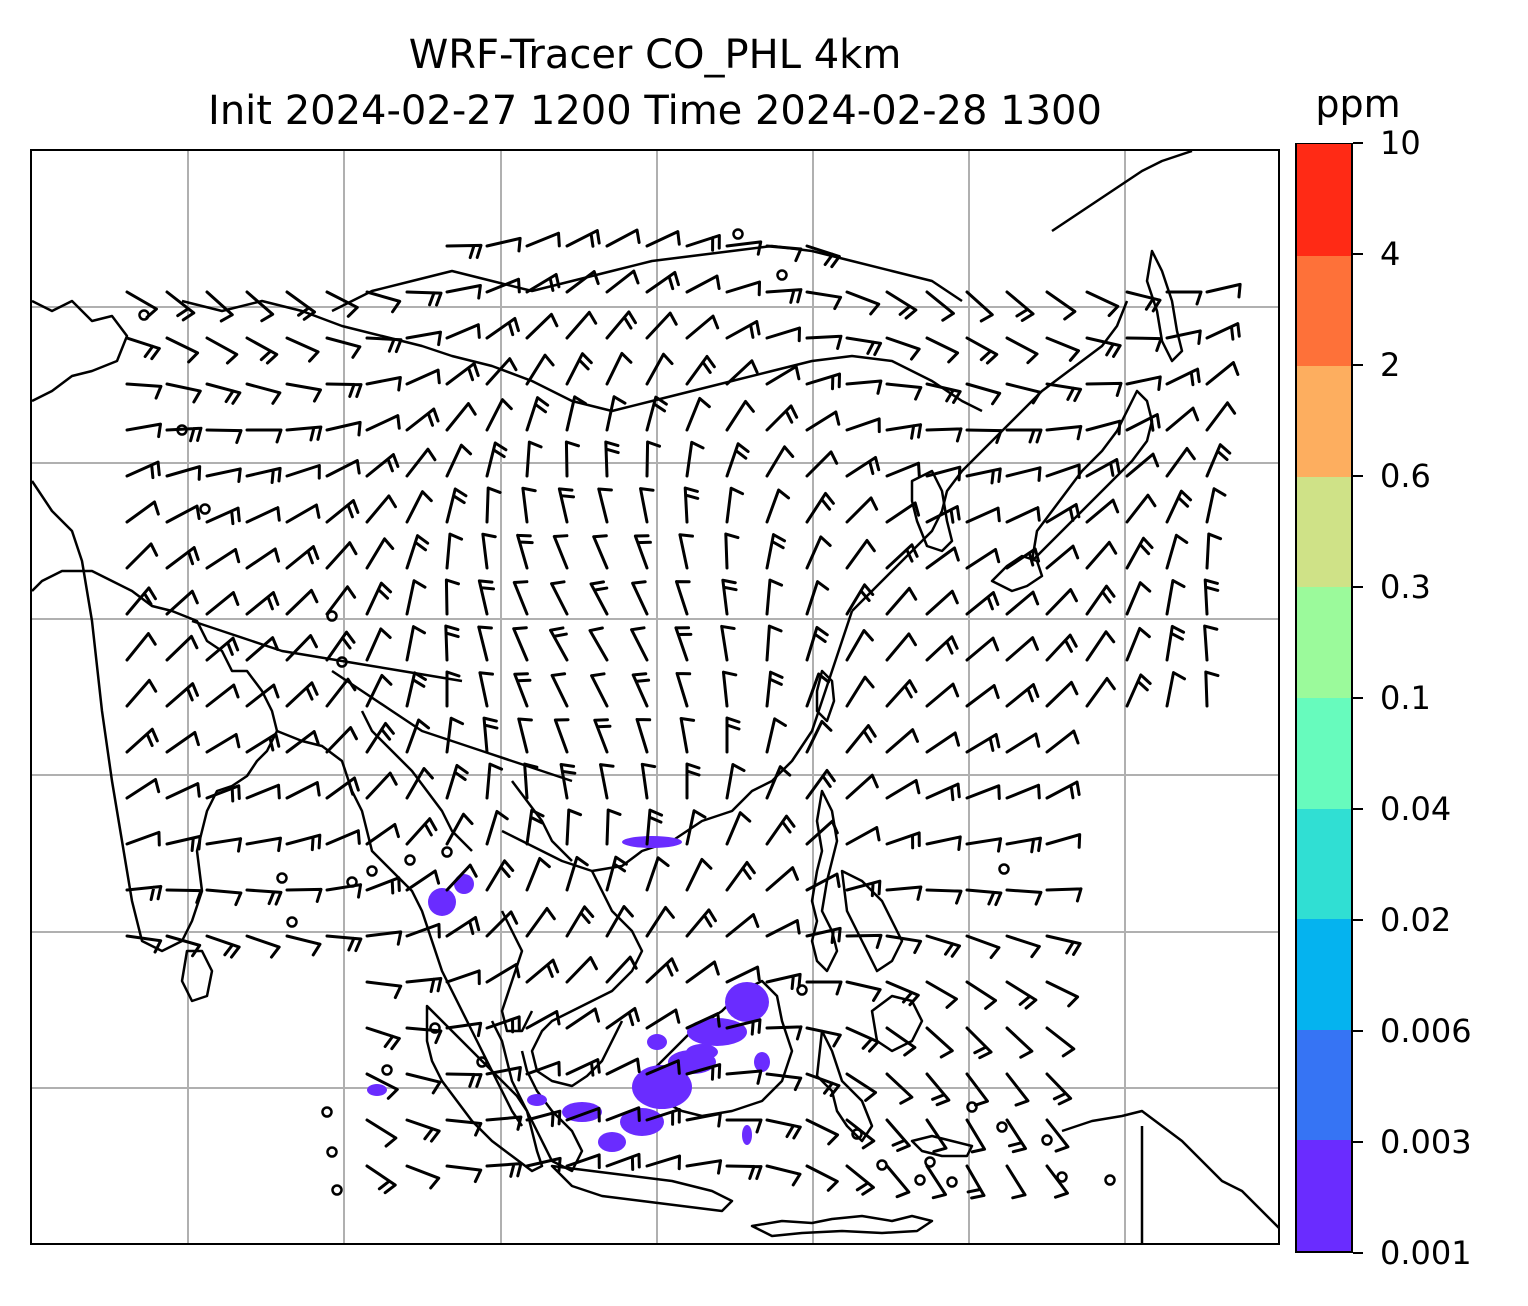 This screenshot has width=1528, height=1306. I want to click on colorbar-tick-label: 0.006, so click(1426, 1031).